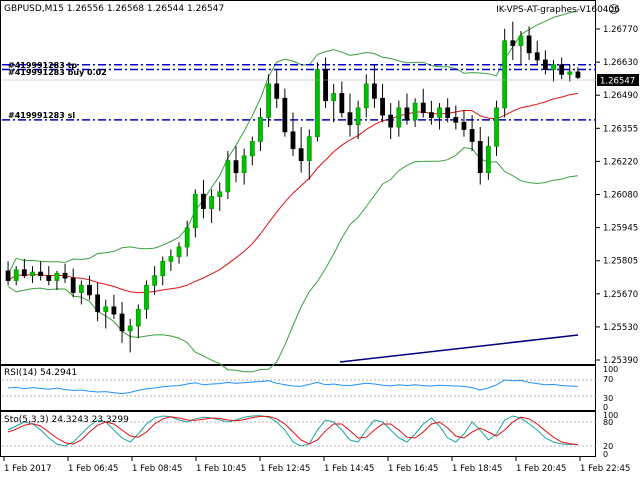 Image resolution: width=640 pixels, height=484 pixels. What do you see at coordinates (620, 229) in the screenshot?
I see `price-axis-label: 1.25945` at bounding box center [620, 229].